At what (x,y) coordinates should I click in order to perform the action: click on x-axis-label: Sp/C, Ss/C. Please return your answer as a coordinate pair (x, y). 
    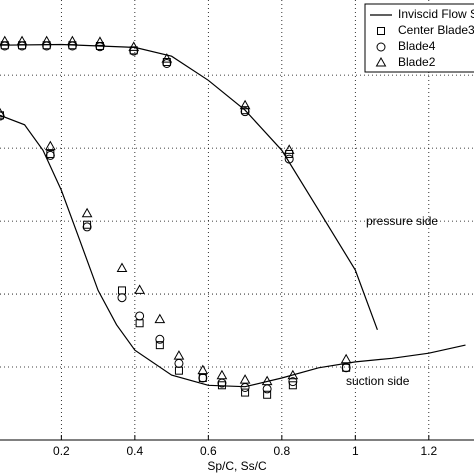
    Looking at the image, I should click on (237, 466).